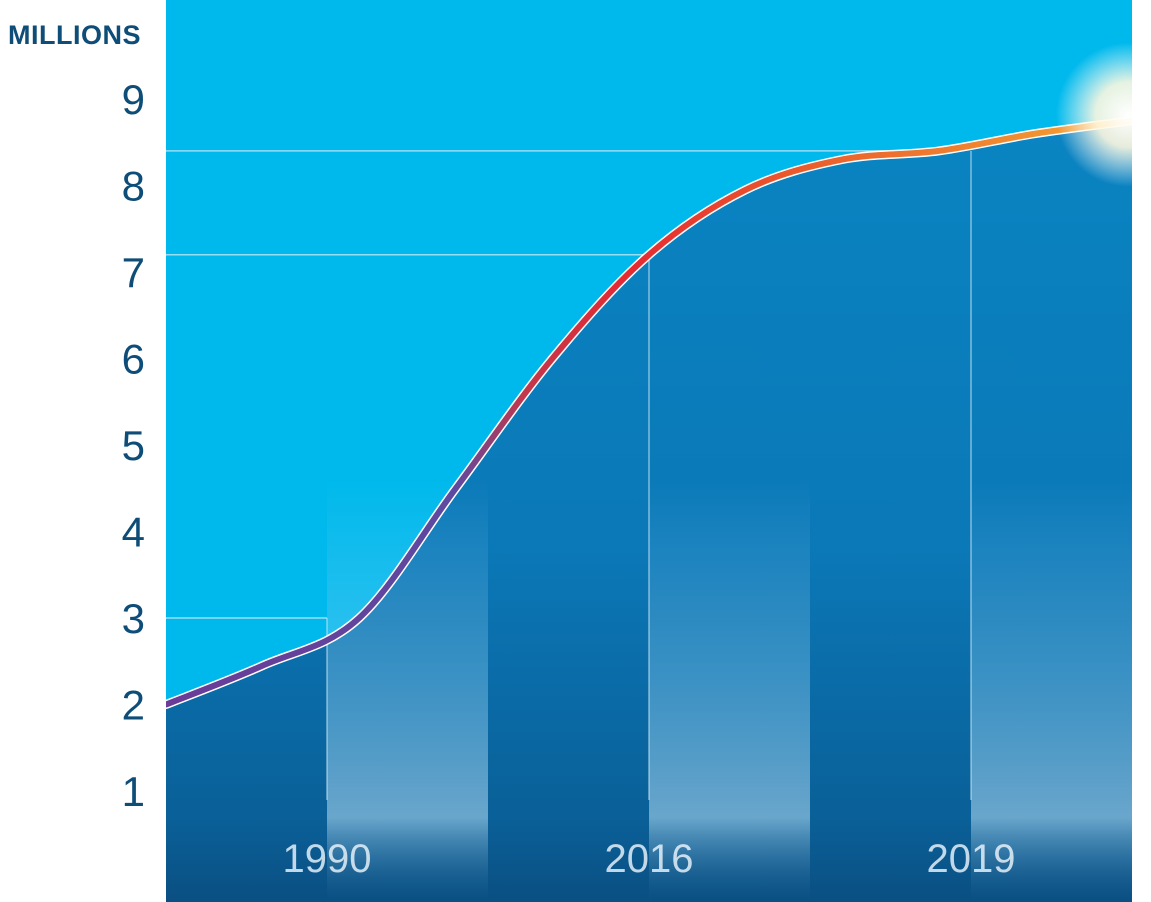  I want to click on end-glow, so click(1094, 114).